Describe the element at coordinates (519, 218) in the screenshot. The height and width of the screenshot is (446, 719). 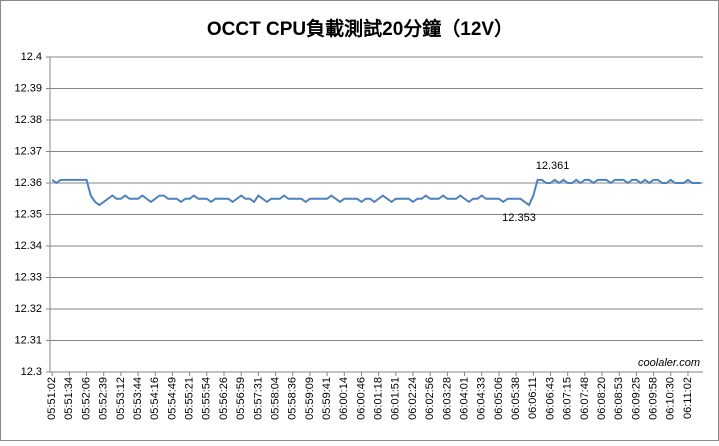
I see `data-label: 12.353` at that location.